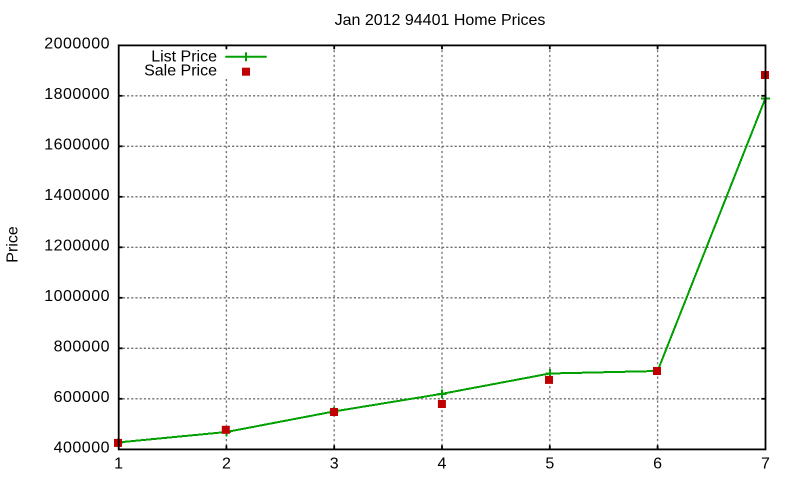 Image resolution: width=800 pixels, height=480 pixels. I want to click on svg-text: 1200000, so click(77, 246).